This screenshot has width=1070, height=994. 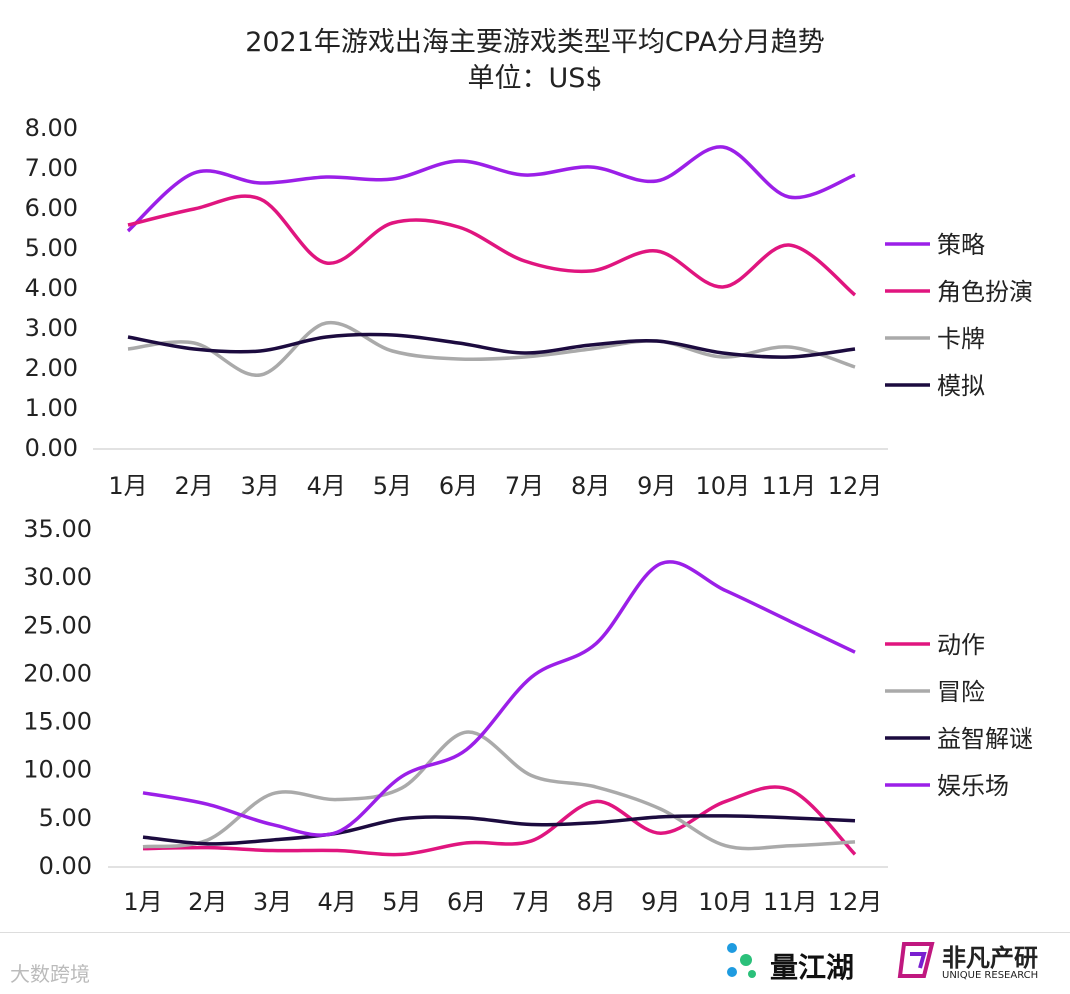 What do you see at coordinates (985, 292) in the screenshot?
I see `legend-label: 角色扮演` at bounding box center [985, 292].